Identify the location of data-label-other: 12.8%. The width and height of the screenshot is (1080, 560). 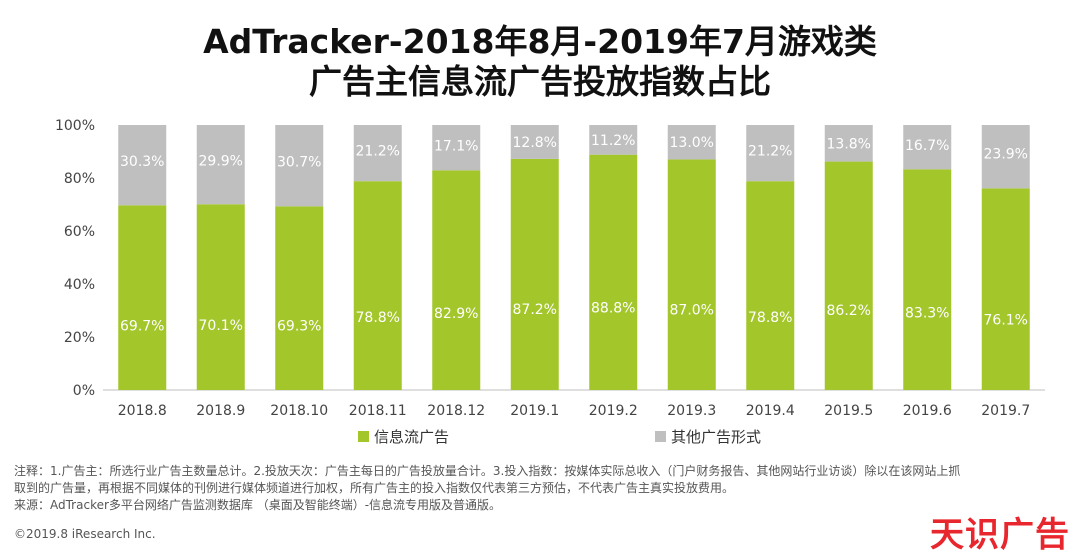
(535, 143).